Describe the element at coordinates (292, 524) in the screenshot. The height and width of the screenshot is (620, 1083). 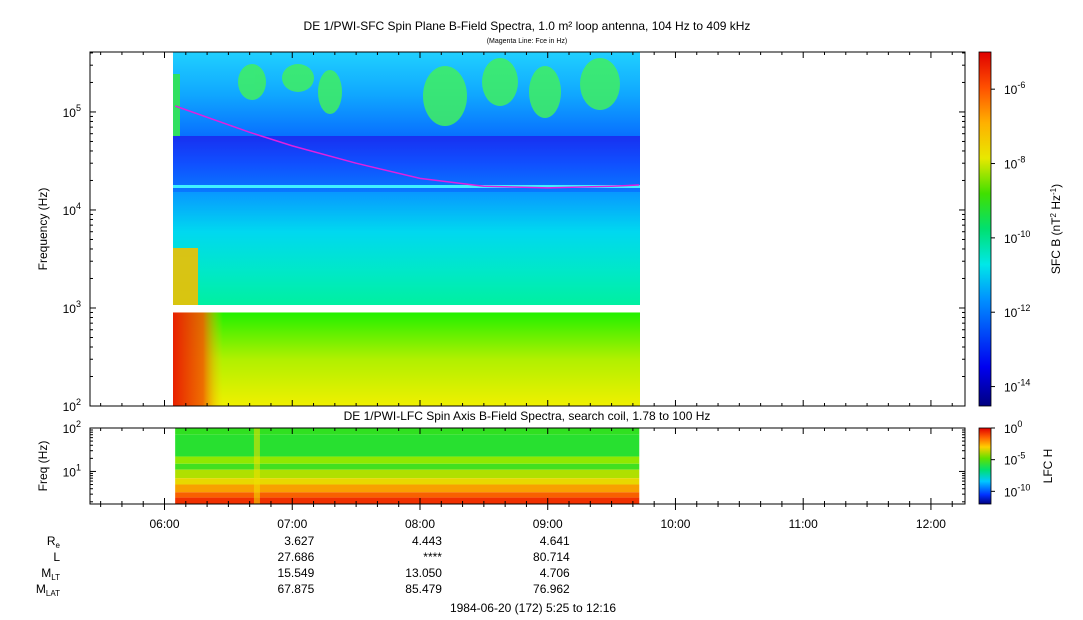
I see `time-tick-label: 07:00` at that location.